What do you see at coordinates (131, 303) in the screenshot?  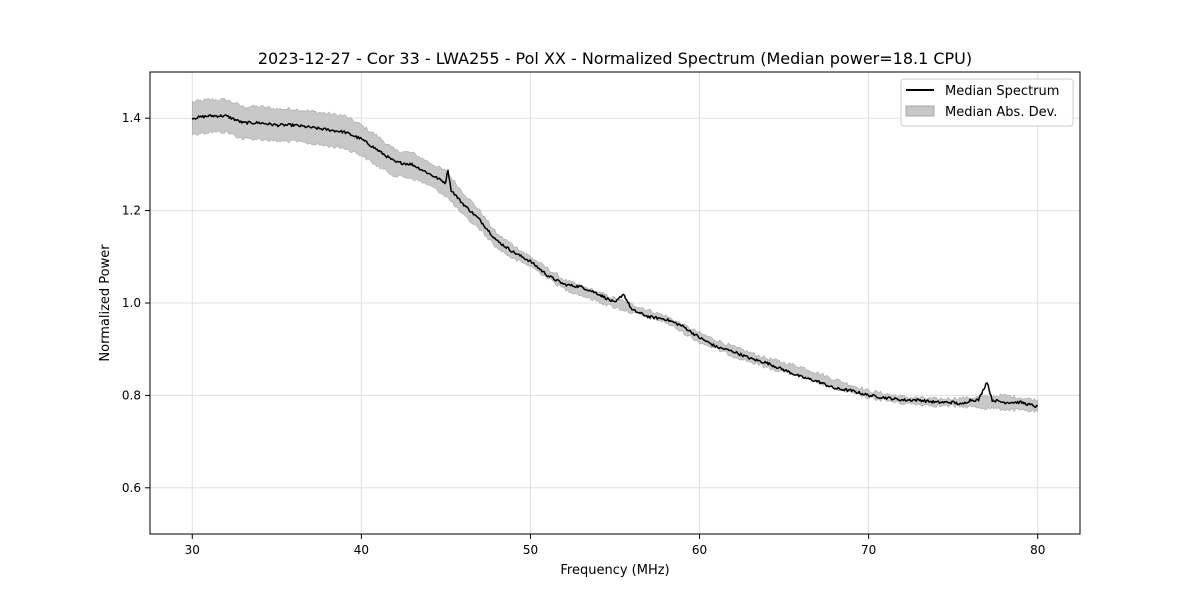 I see `y-tick-label: 1.0` at bounding box center [131, 303].